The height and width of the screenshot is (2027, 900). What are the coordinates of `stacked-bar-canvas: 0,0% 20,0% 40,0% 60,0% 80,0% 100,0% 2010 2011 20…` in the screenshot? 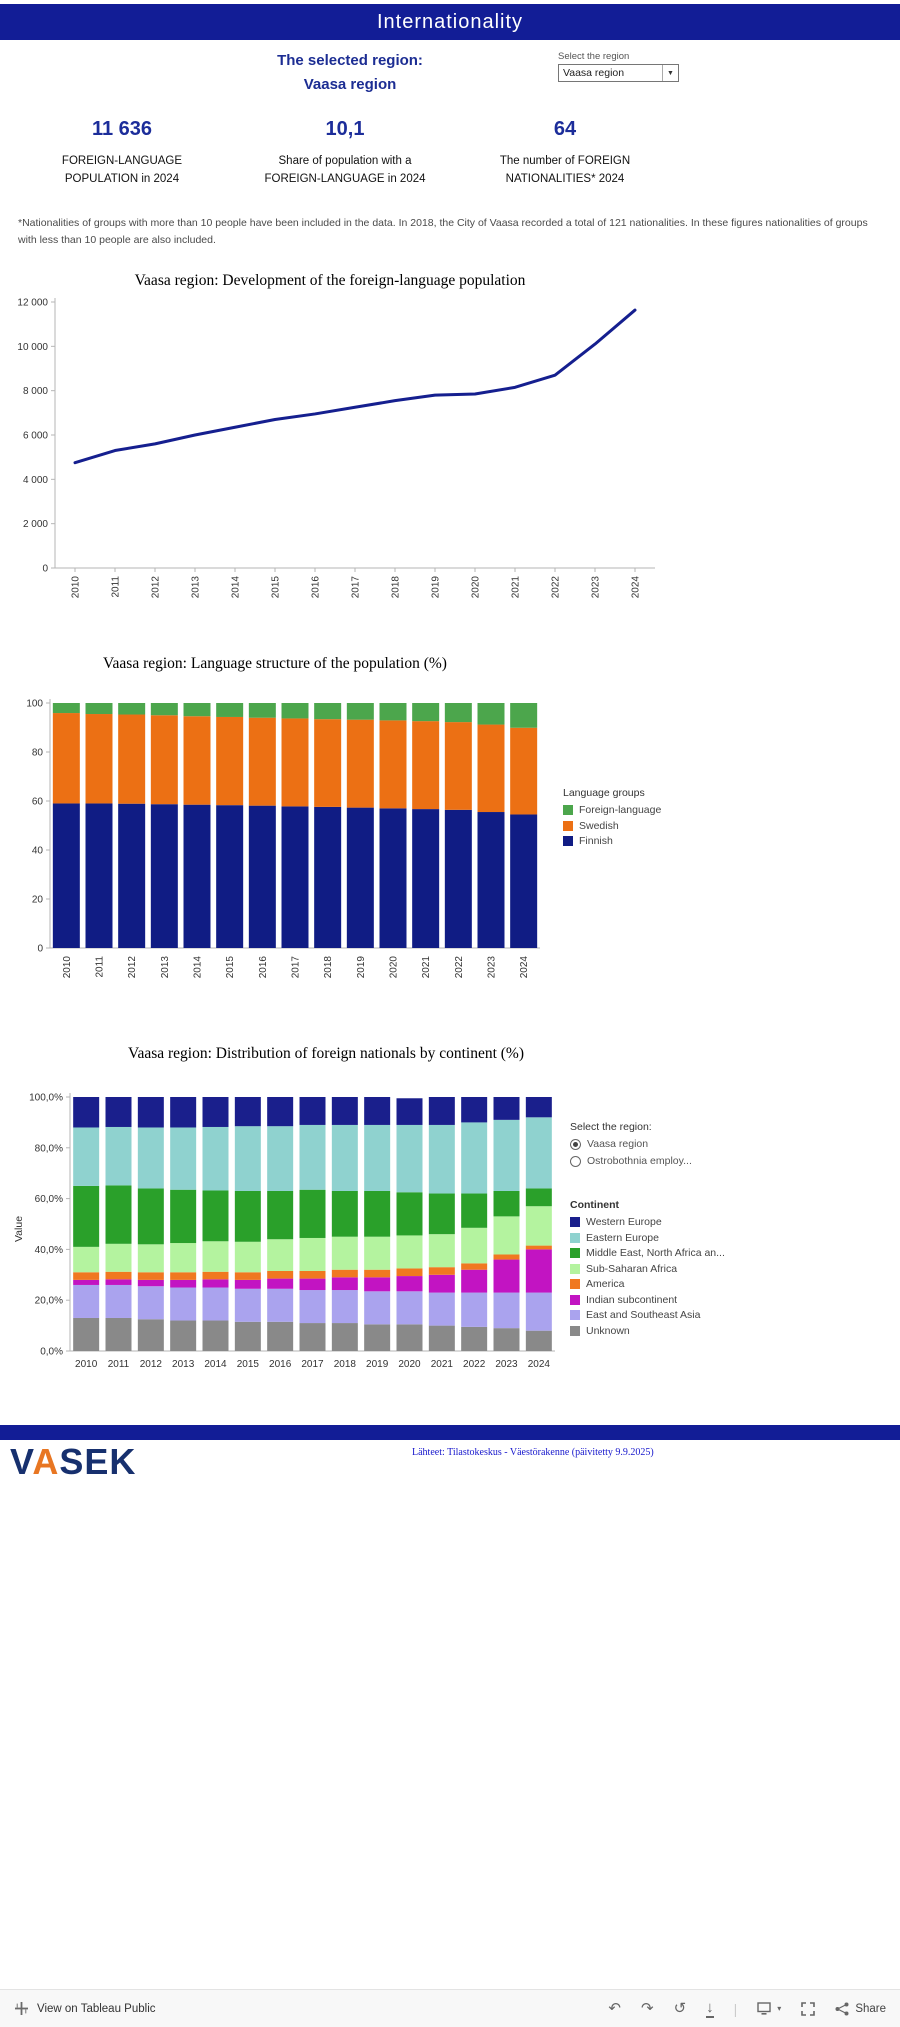 It's located at (284, 1228).